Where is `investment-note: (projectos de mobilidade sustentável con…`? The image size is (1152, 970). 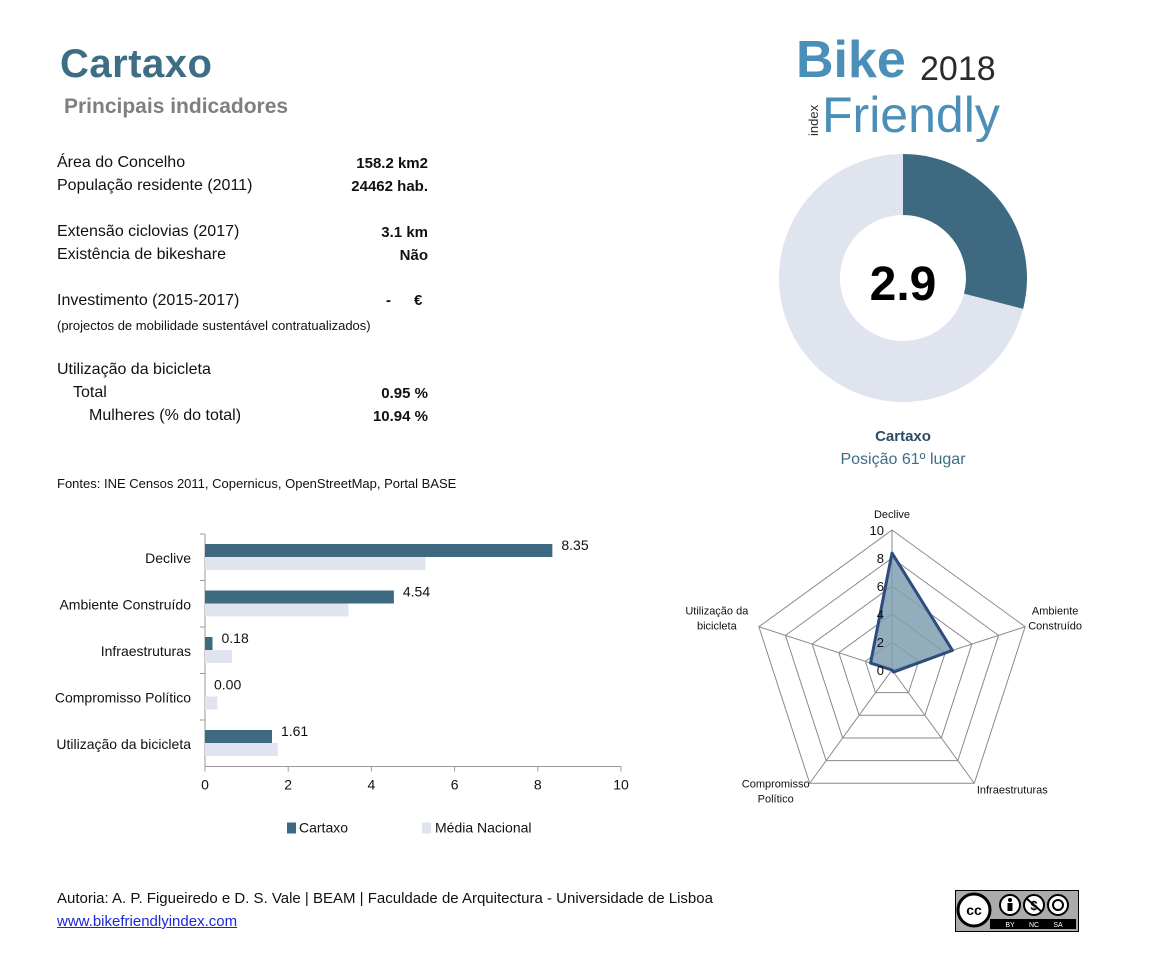
investment-note: (projectos de mobilidade sustentável con… is located at coordinates (214, 325).